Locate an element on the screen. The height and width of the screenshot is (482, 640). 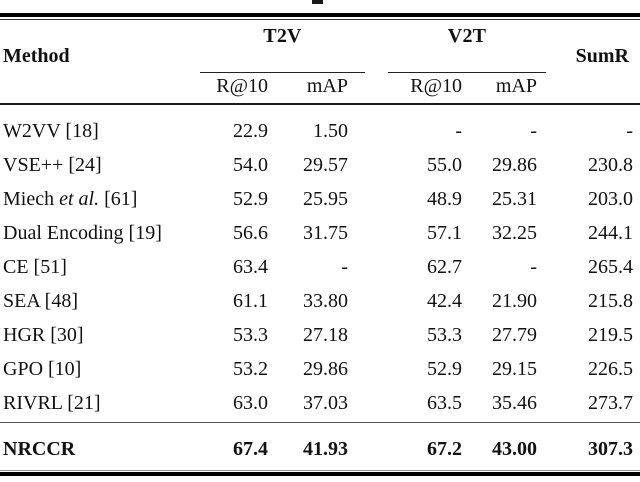
t2v-map-value: 29.86 is located at coordinates (325, 368).